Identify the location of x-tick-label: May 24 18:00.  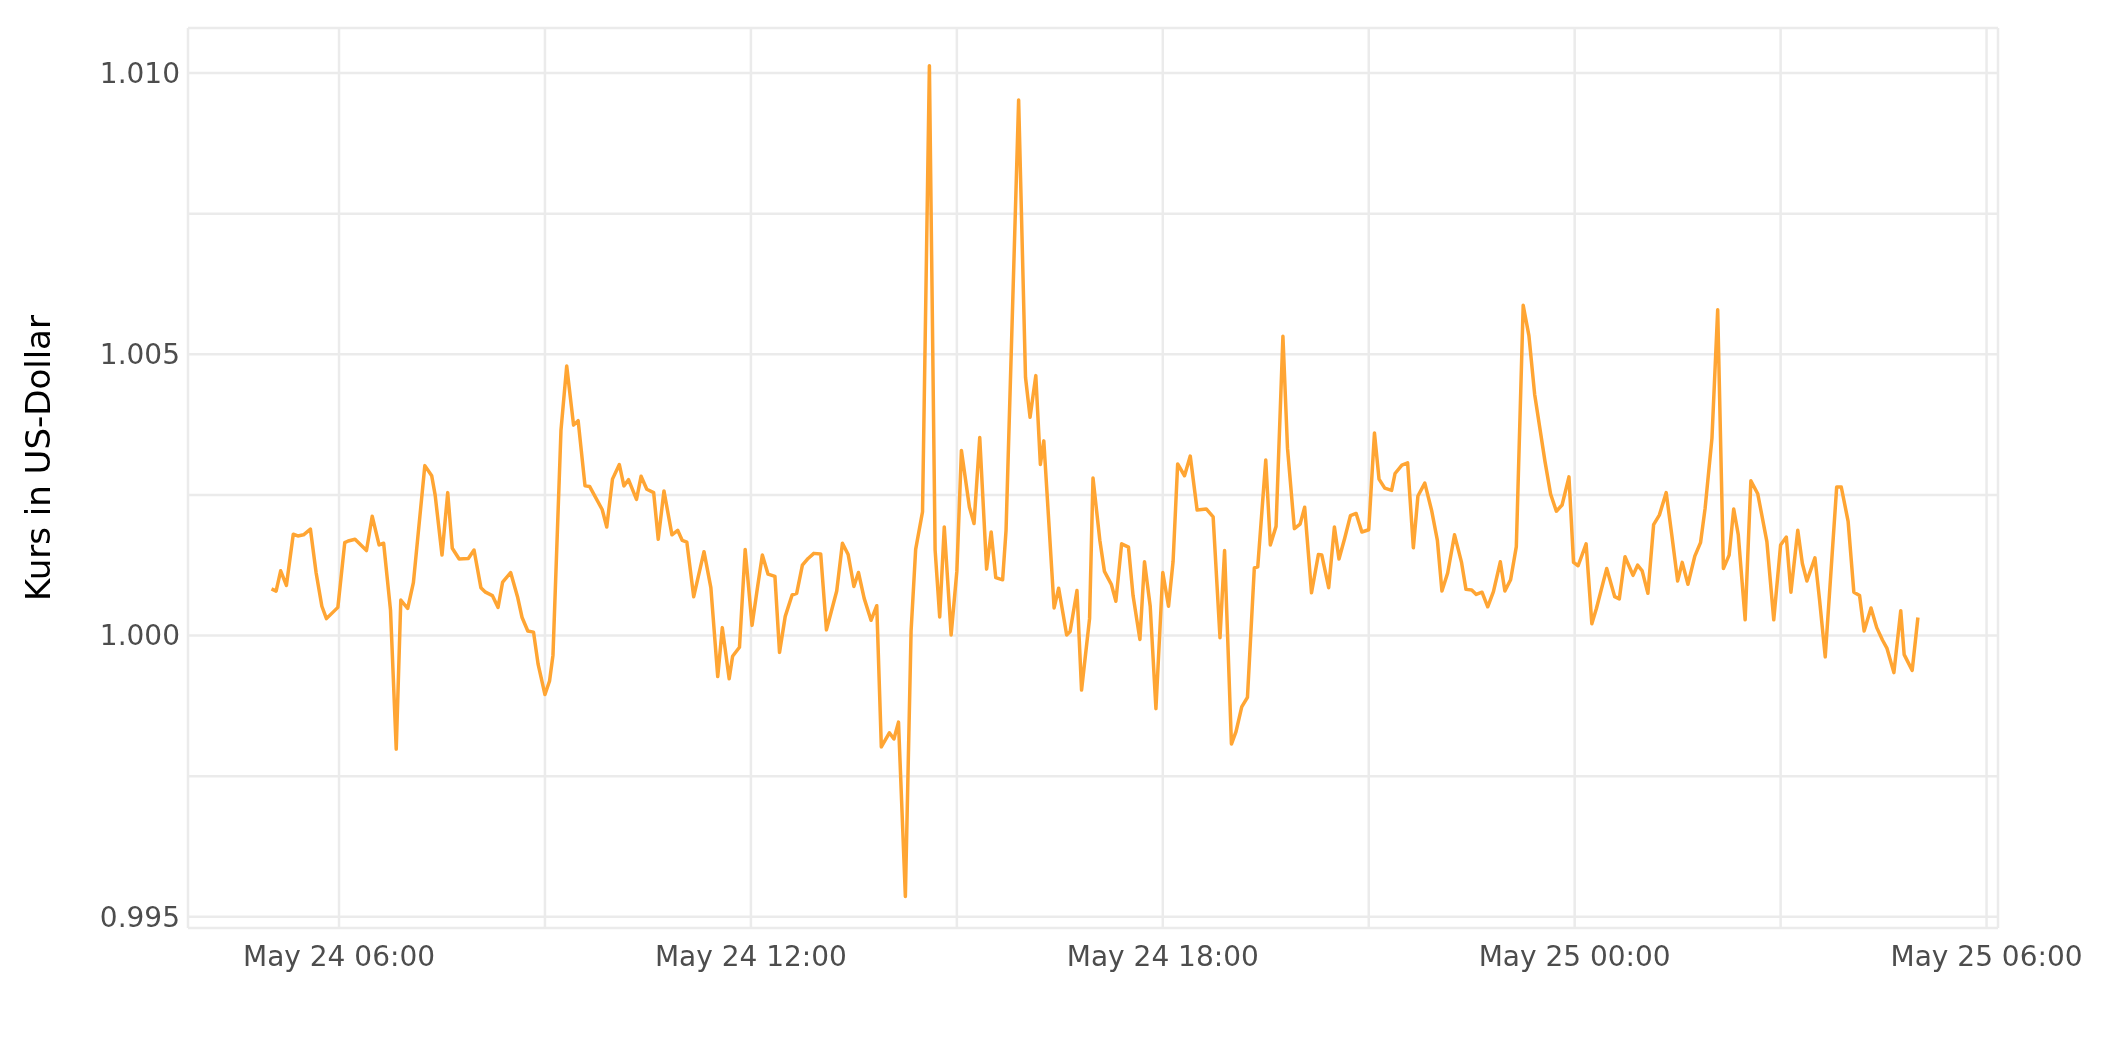
(1162, 956).